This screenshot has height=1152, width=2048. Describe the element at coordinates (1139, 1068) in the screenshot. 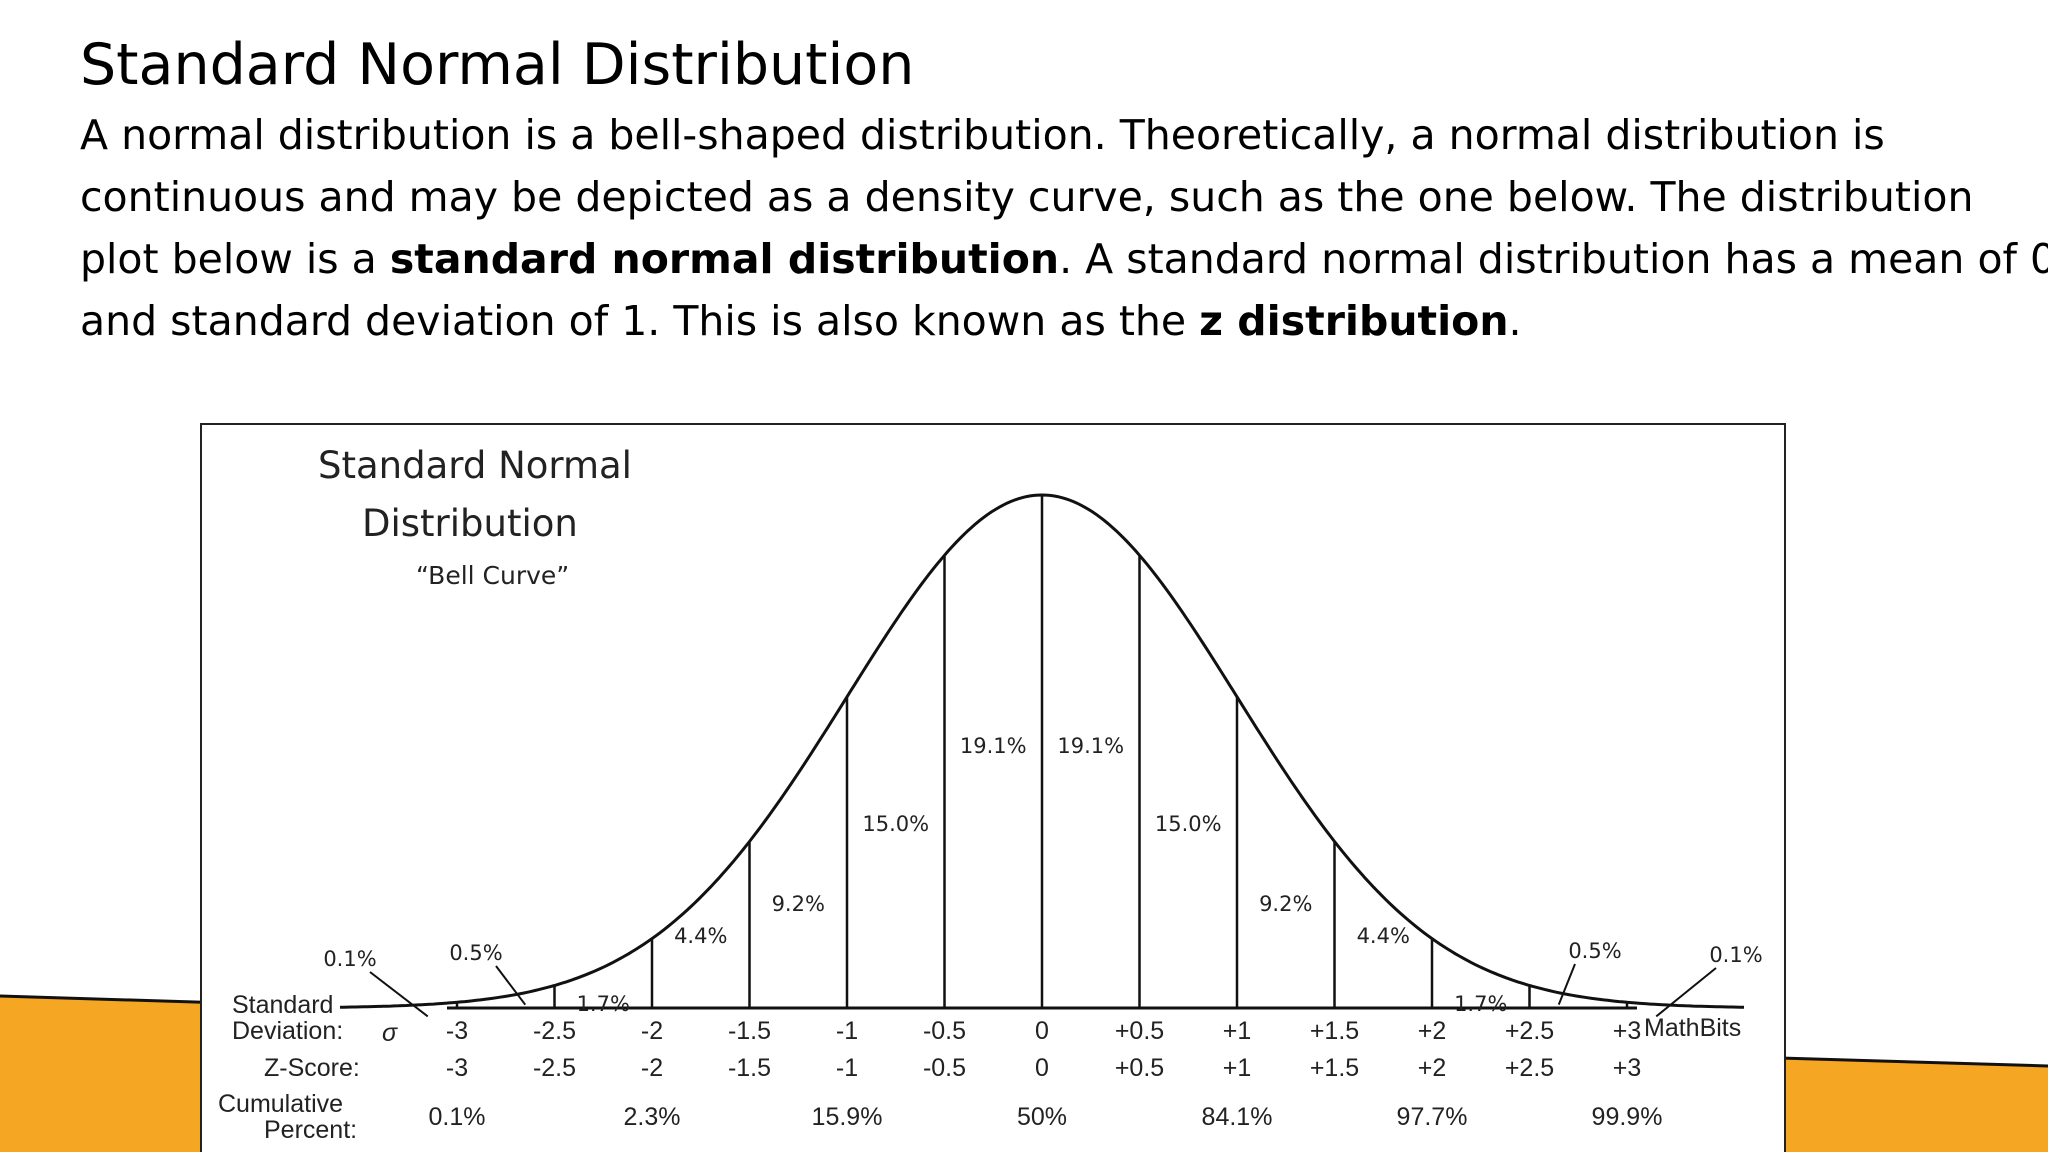

I see `z-tick-7: +0.5` at that location.